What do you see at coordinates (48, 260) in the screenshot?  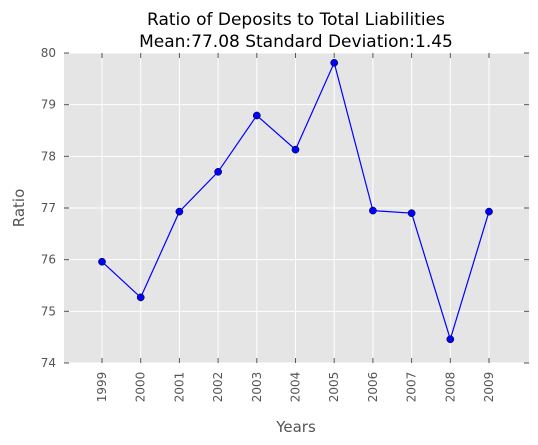 I see `y-tick-label: 76` at bounding box center [48, 260].